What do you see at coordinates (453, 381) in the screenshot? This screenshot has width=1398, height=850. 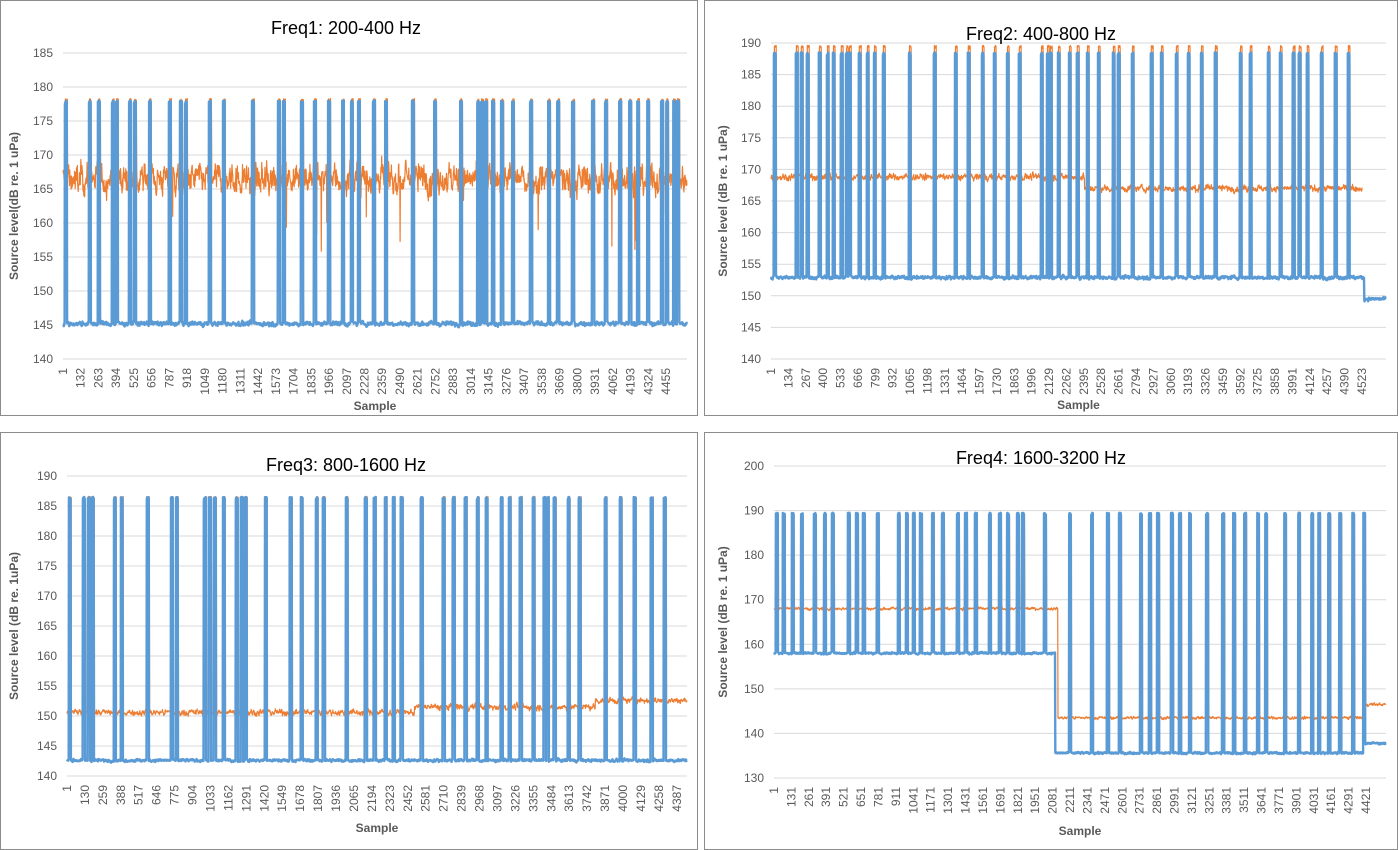 I see `x-tick-label: 2883` at bounding box center [453, 381].